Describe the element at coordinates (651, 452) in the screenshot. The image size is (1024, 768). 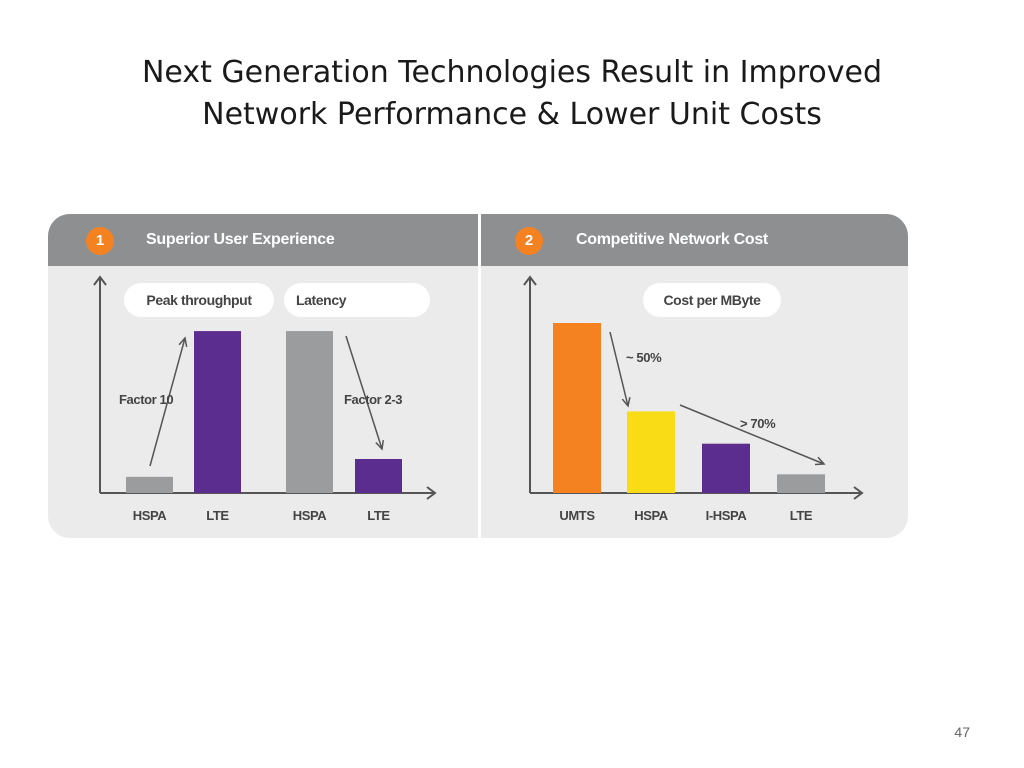
I see `chart2-bar-hspa` at that location.